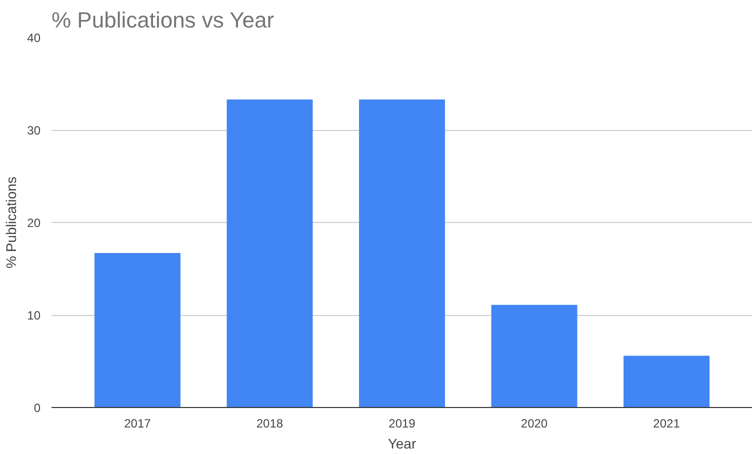 The height and width of the screenshot is (454, 752). Describe the element at coordinates (402, 444) in the screenshot. I see `x-axis-title: Year` at that location.